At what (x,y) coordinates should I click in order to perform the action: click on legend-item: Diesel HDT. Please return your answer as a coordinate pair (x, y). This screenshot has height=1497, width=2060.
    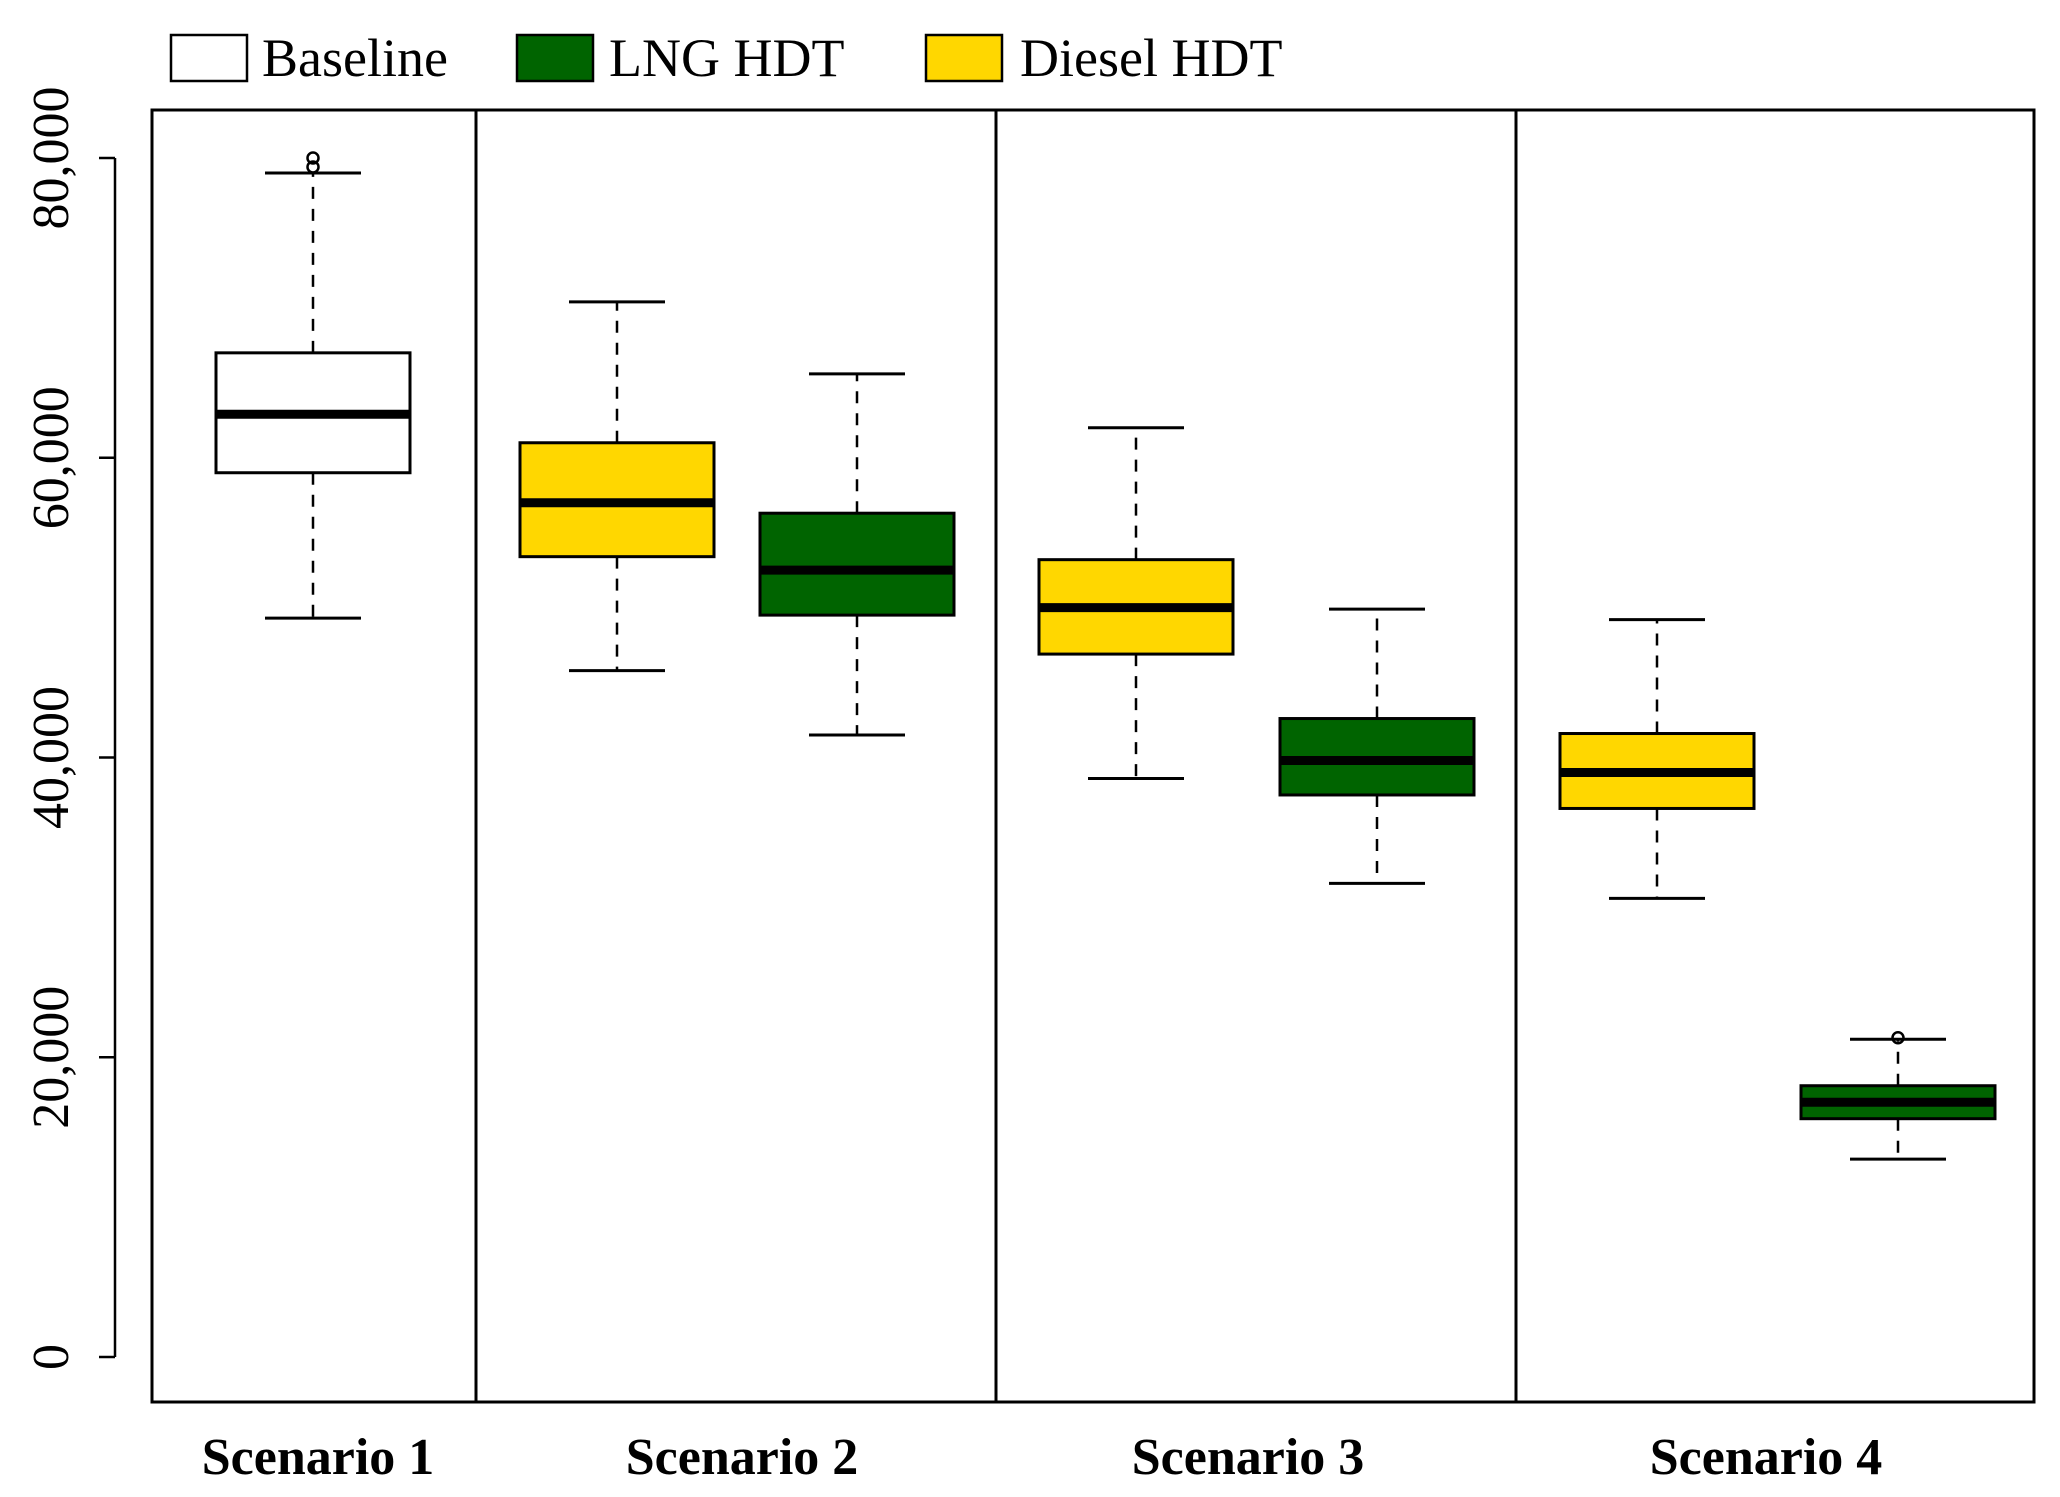
    Looking at the image, I should click on (1103, 58).